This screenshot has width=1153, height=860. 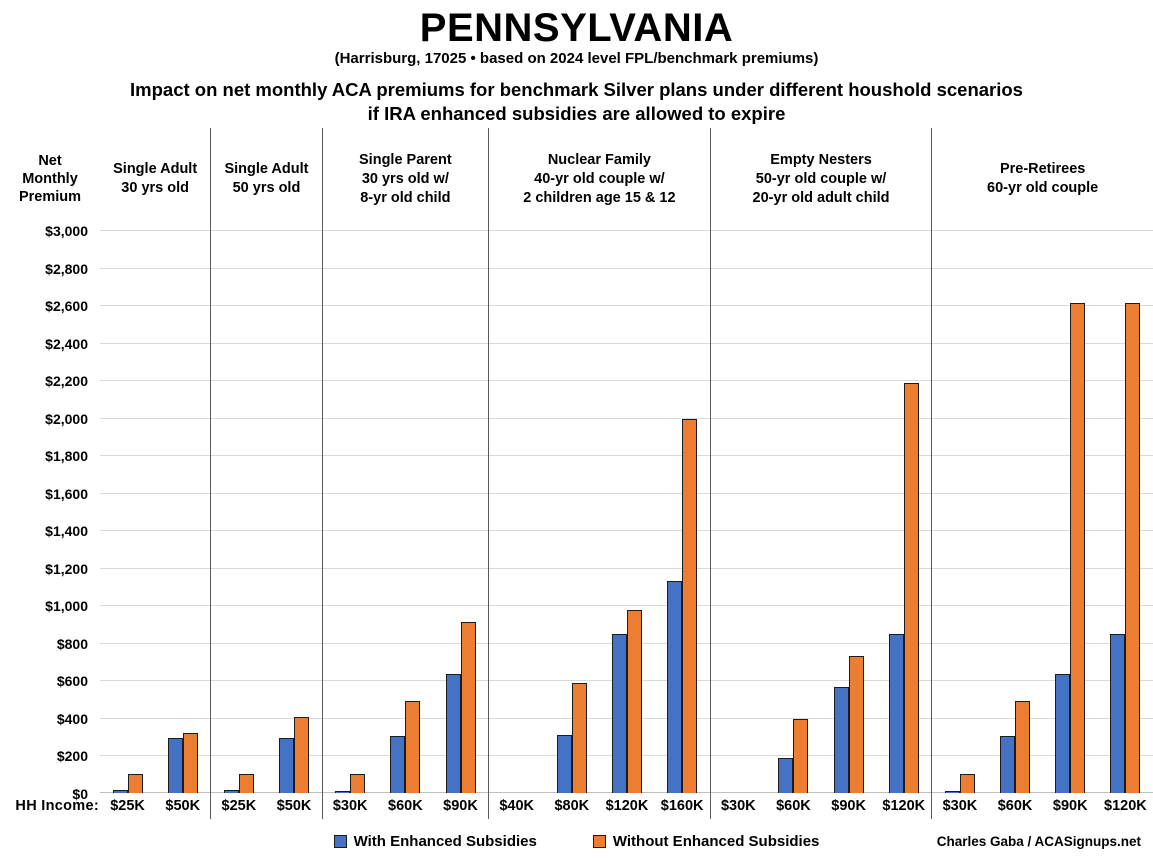 I want to click on y-tick-label: $2,200, so click(x=66, y=381).